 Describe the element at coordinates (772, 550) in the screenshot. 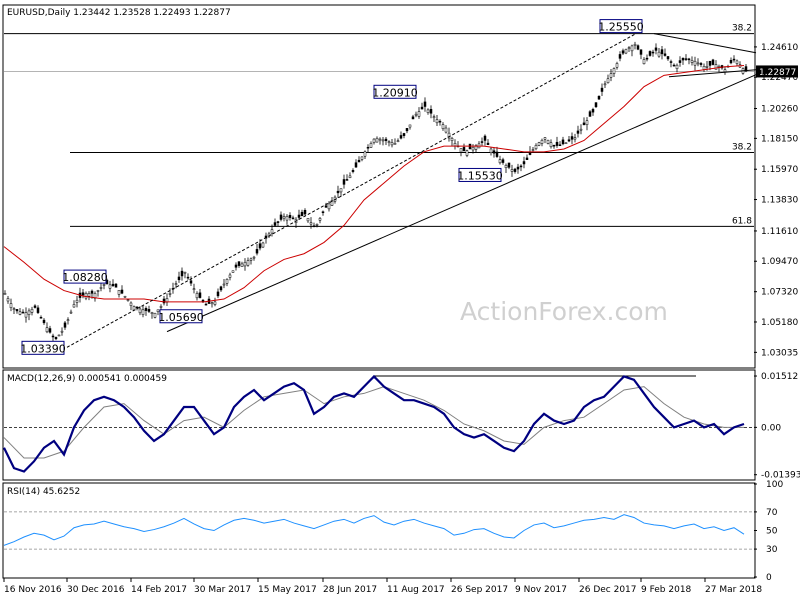

I see `rsi-tick-label: 30` at that location.